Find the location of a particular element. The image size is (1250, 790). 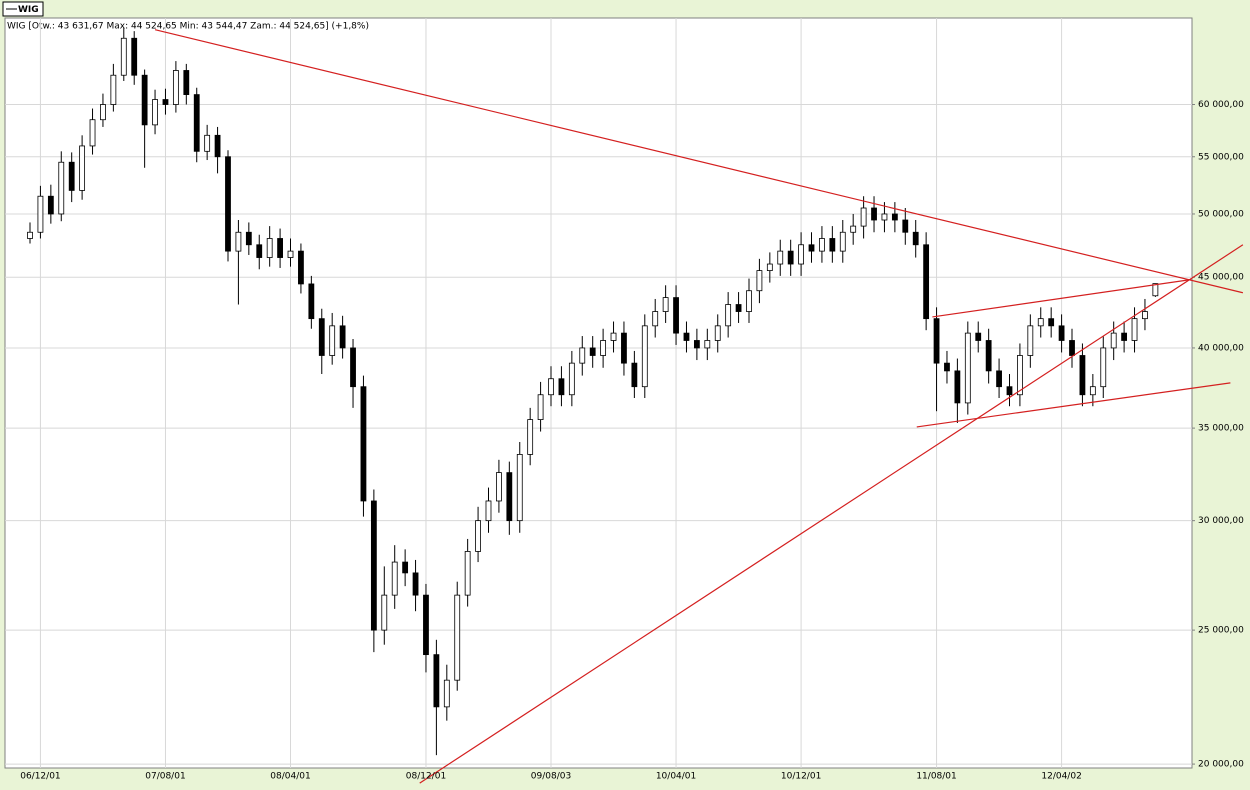

y-tick-label: 55 000,00 is located at coordinates (1221, 157).